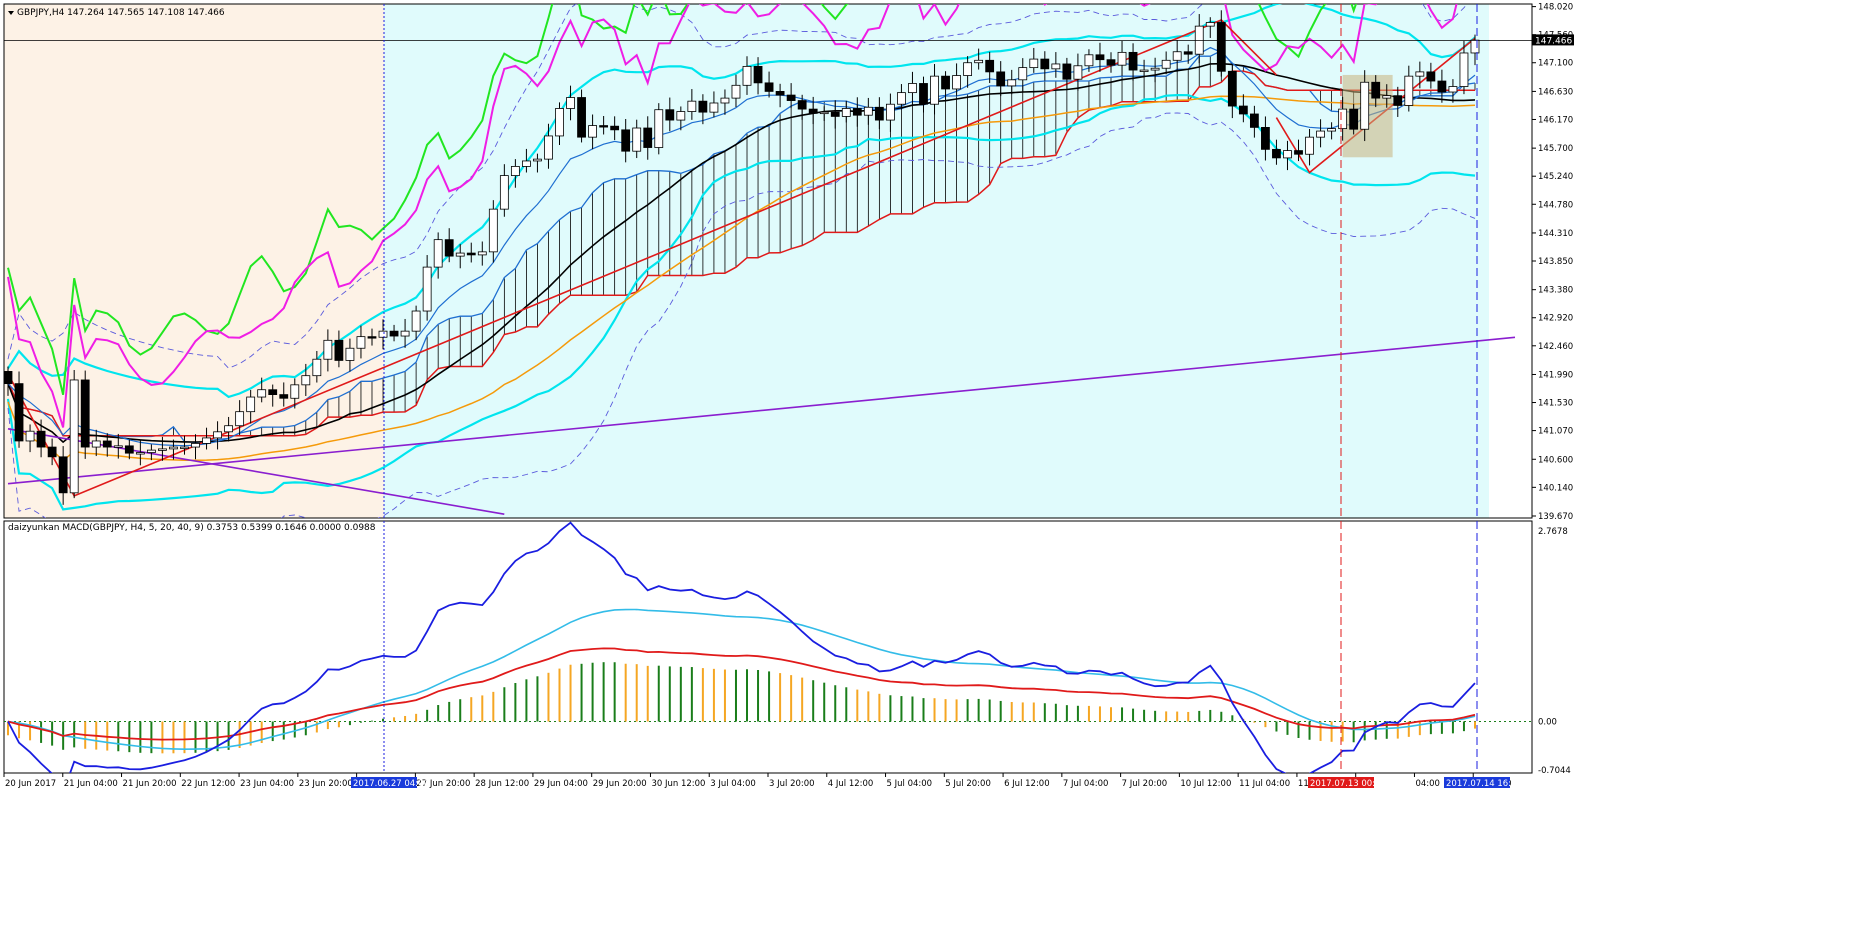  Describe the element at coordinates (11, 13) in the screenshot. I see `dropdown-triangle-icon` at that location.